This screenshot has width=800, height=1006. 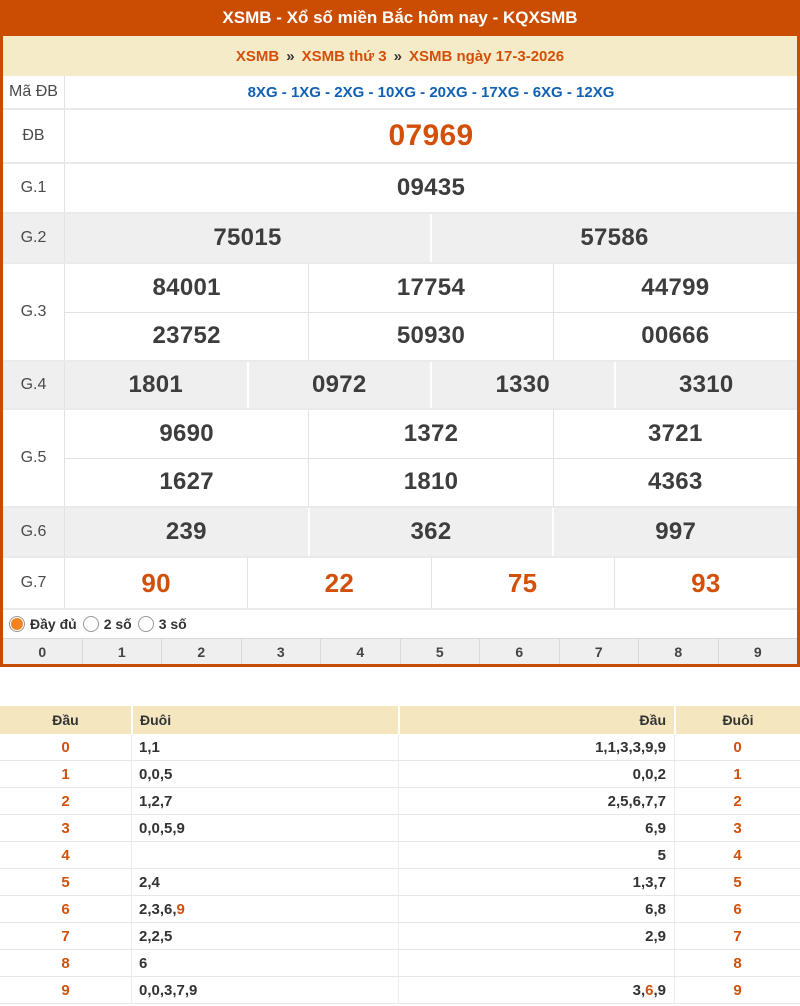 What do you see at coordinates (737, 936) in the screenshot?
I see `stats-duoi-digit: 7` at bounding box center [737, 936].